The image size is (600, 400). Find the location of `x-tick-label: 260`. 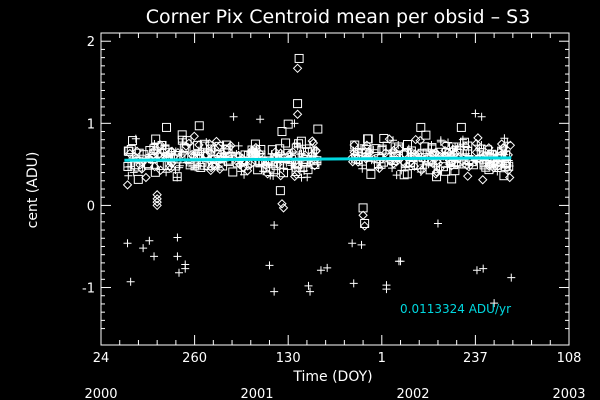

x-tick-label: 260 is located at coordinates (194, 358).